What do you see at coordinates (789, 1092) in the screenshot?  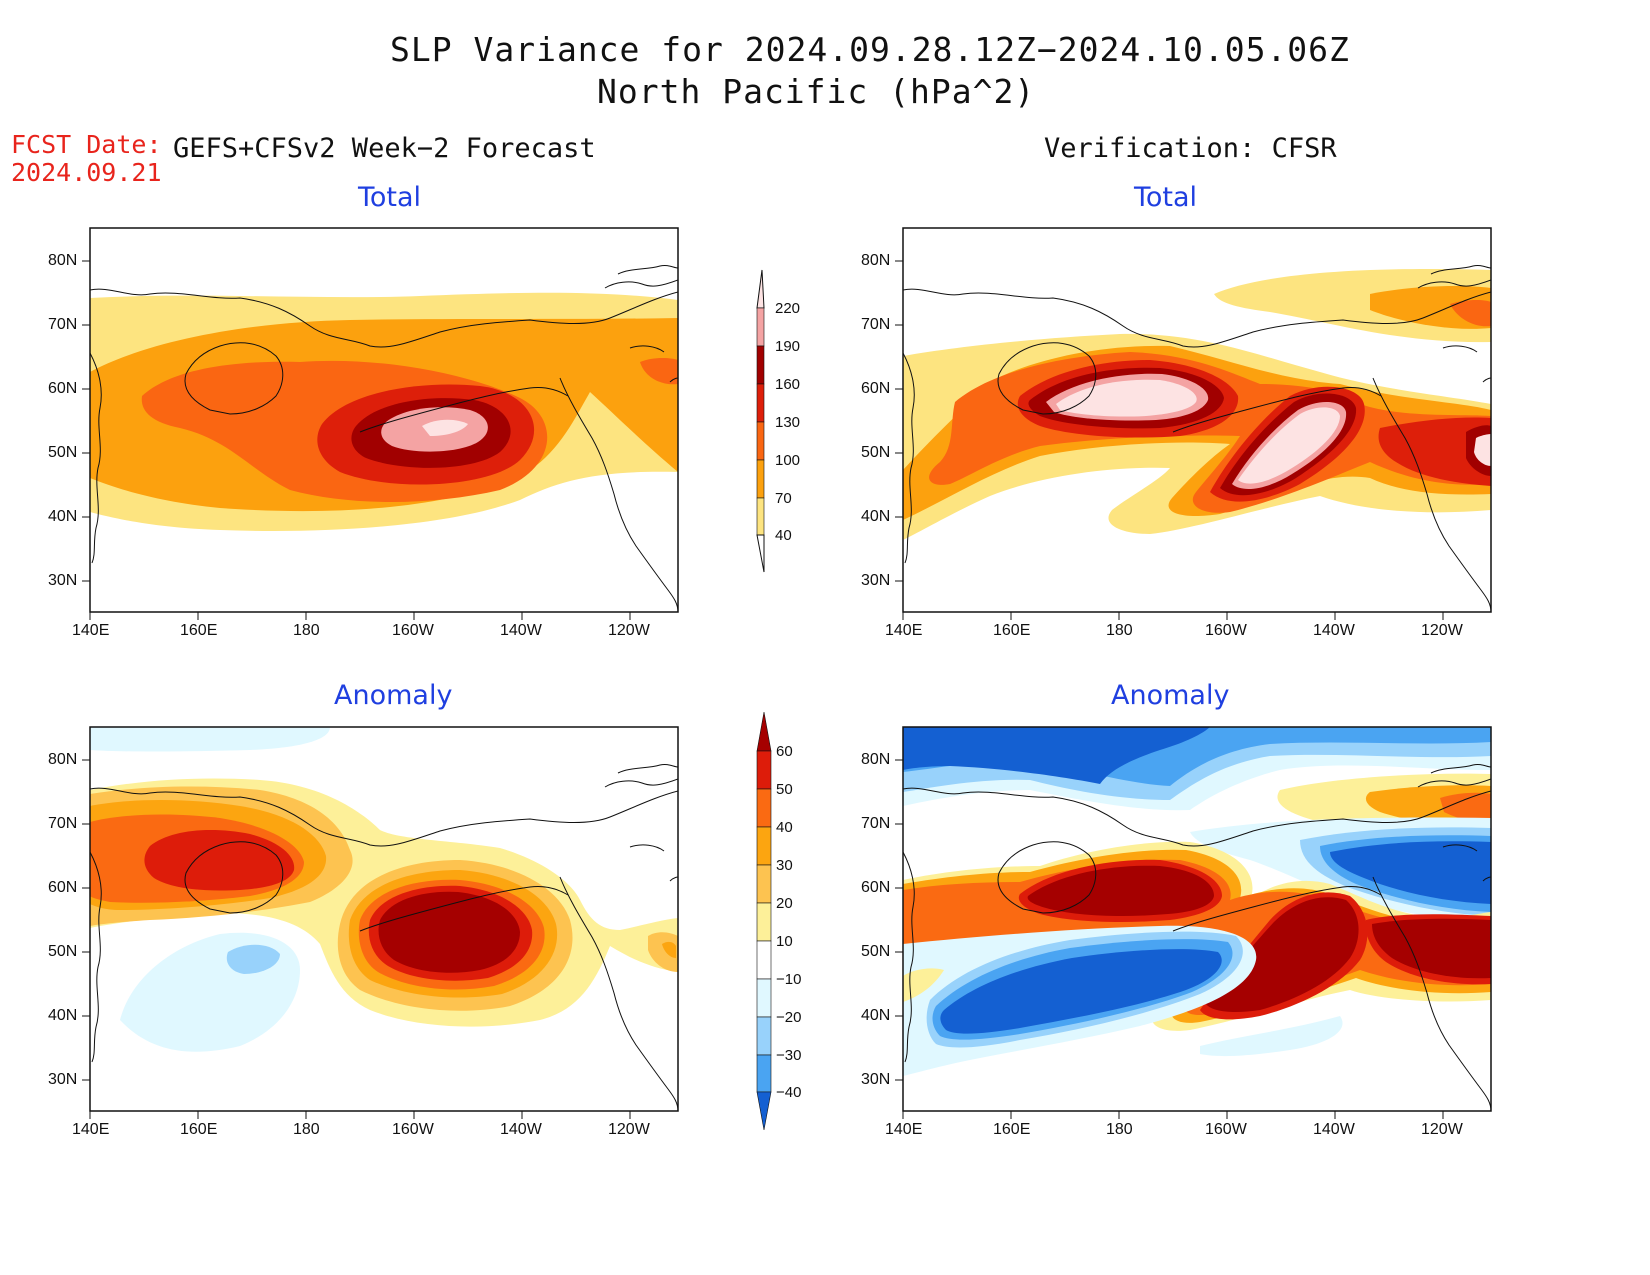 I see `anomaly-colorbar-label: −40` at bounding box center [789, 1092].